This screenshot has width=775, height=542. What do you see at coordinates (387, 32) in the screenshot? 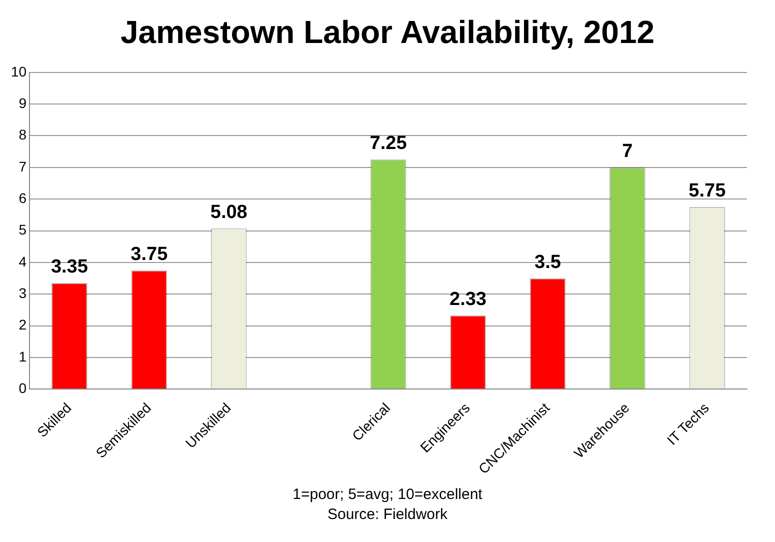
I see `chart-title: Jamestown Labor Availability, 2012` at bounding box center [387, 32].